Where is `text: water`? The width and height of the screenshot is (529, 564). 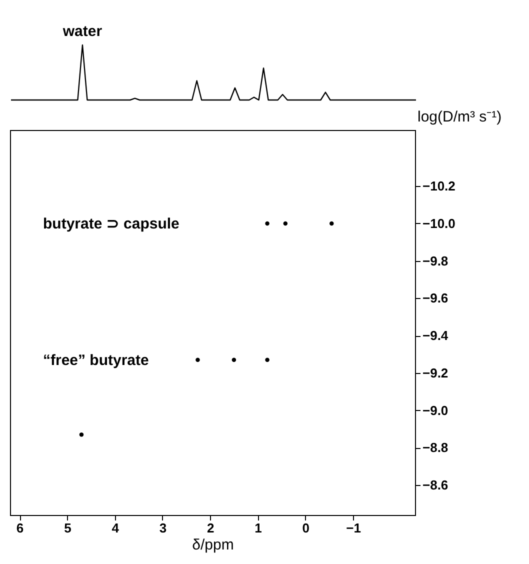
text: water is located at coordinates (82, 31).